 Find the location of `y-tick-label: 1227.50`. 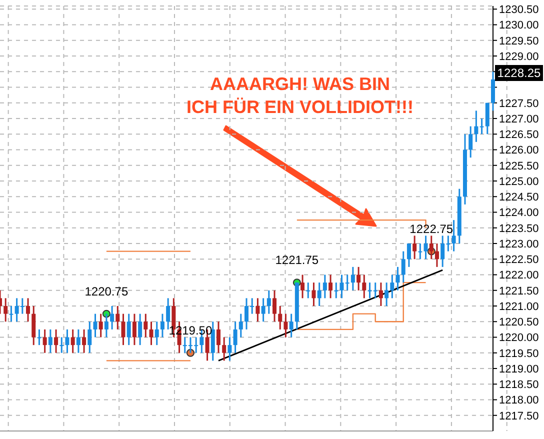

y-tick-label: 1227.50 is located at coordinates (519, 104).